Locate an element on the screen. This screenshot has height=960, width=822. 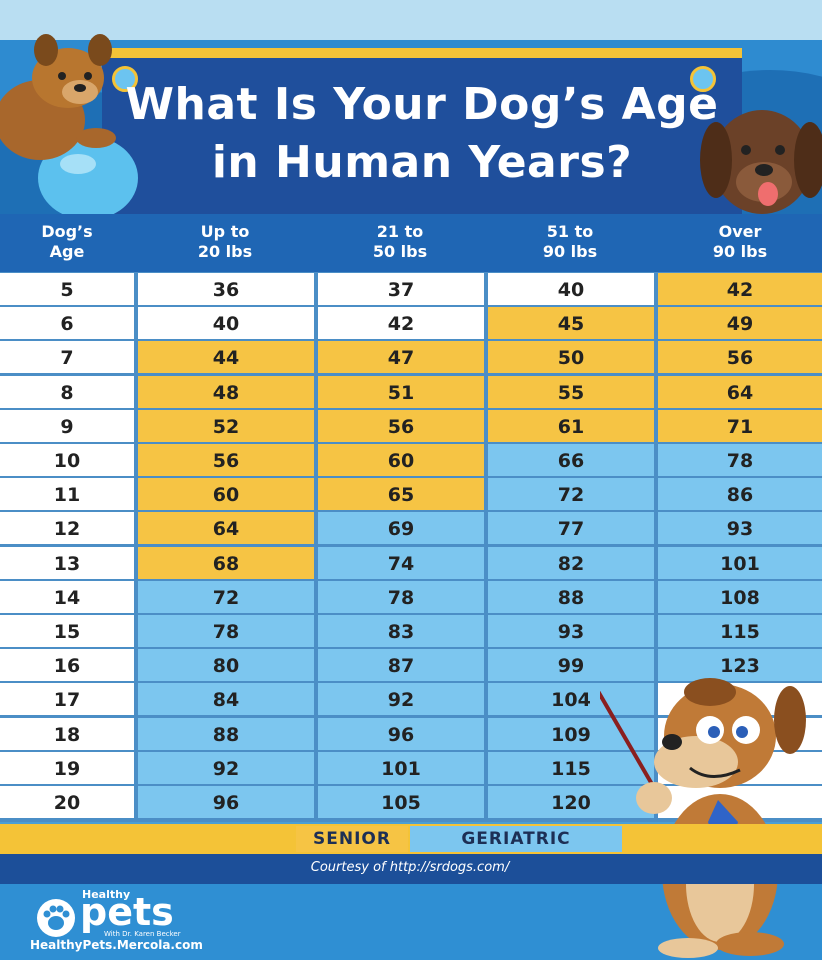
age-cell: 10 is located at coordinates (67, 460).